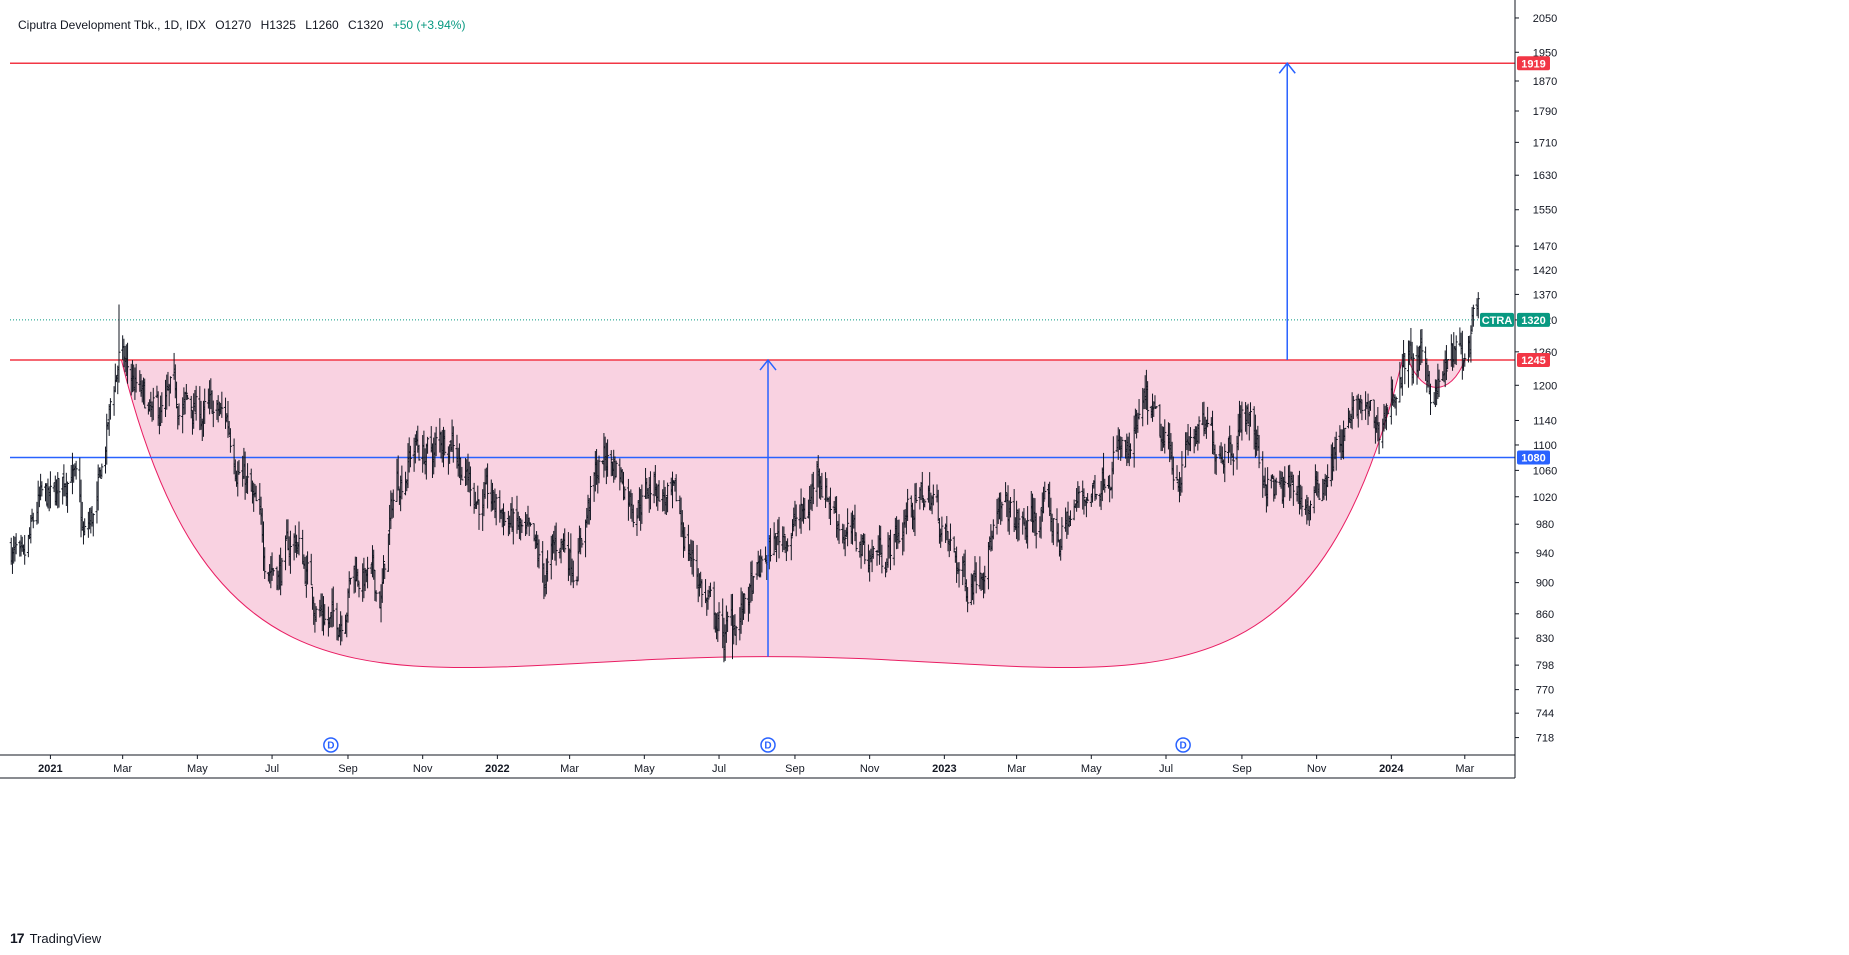  What do you see at coordinates (1533, 459) in the screenshot?
I see `level-support-tag-label: 1080` at bounding box center [1533, 459].